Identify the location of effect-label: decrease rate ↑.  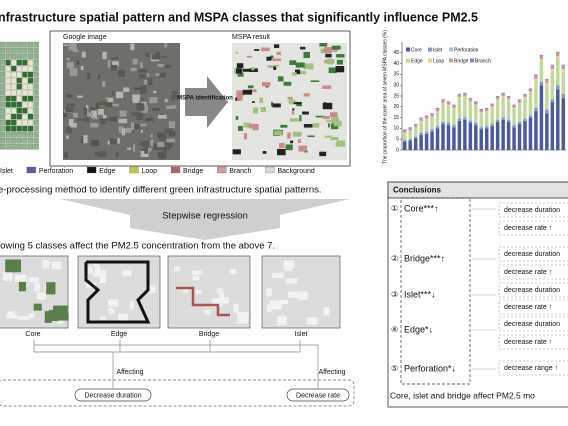
(528, 272).